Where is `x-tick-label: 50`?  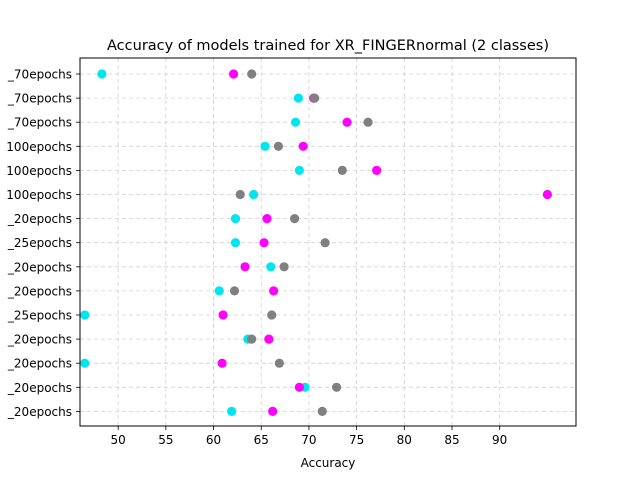 x-tick-label: 50 is located at coordinates (118, 440).